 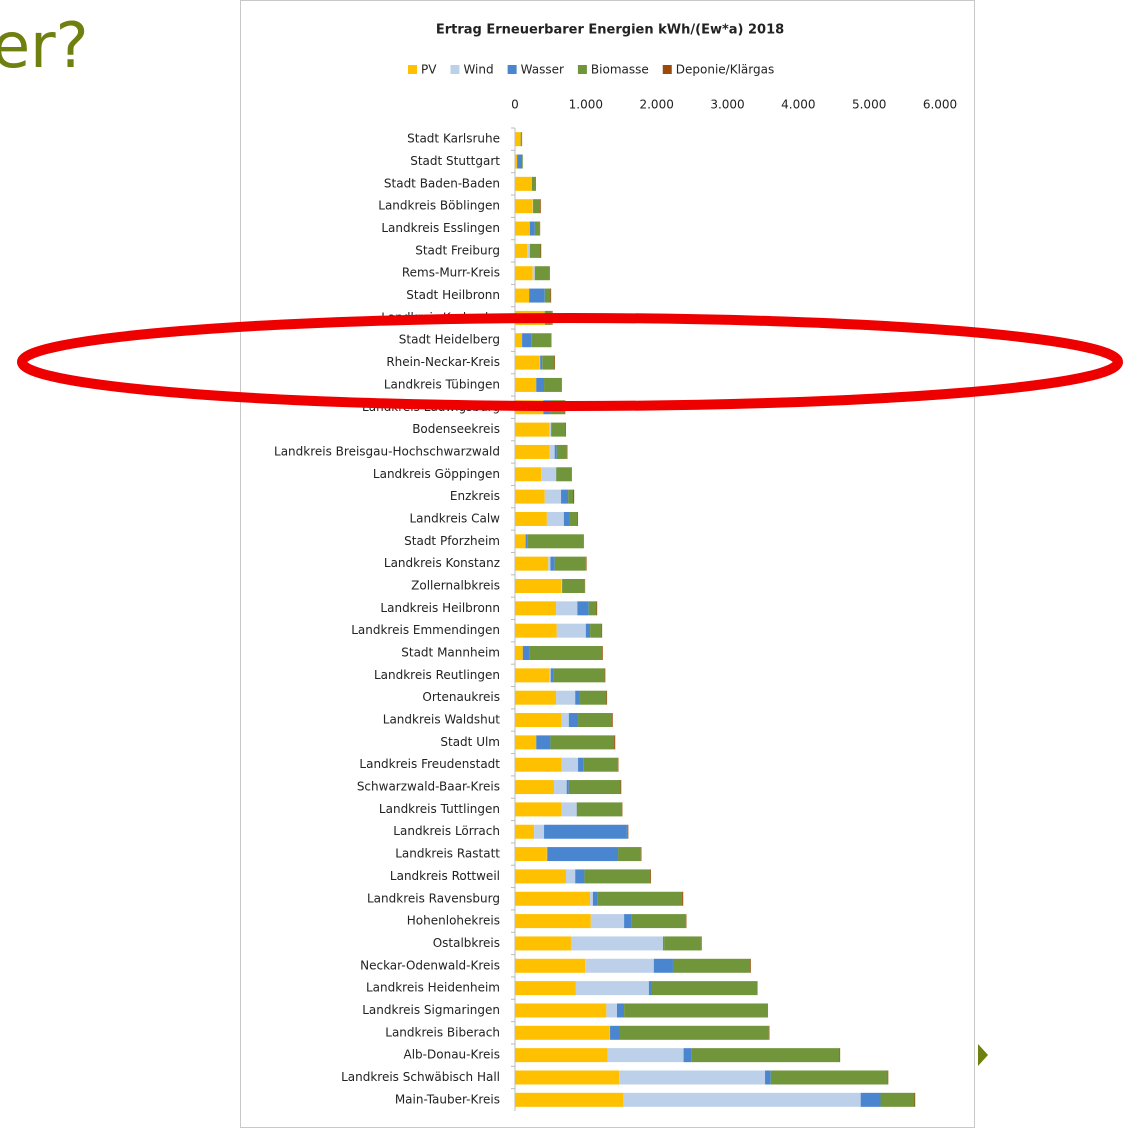 I want to click on y-tick-label: Ostalbkreis, so click(x=466, y=943).